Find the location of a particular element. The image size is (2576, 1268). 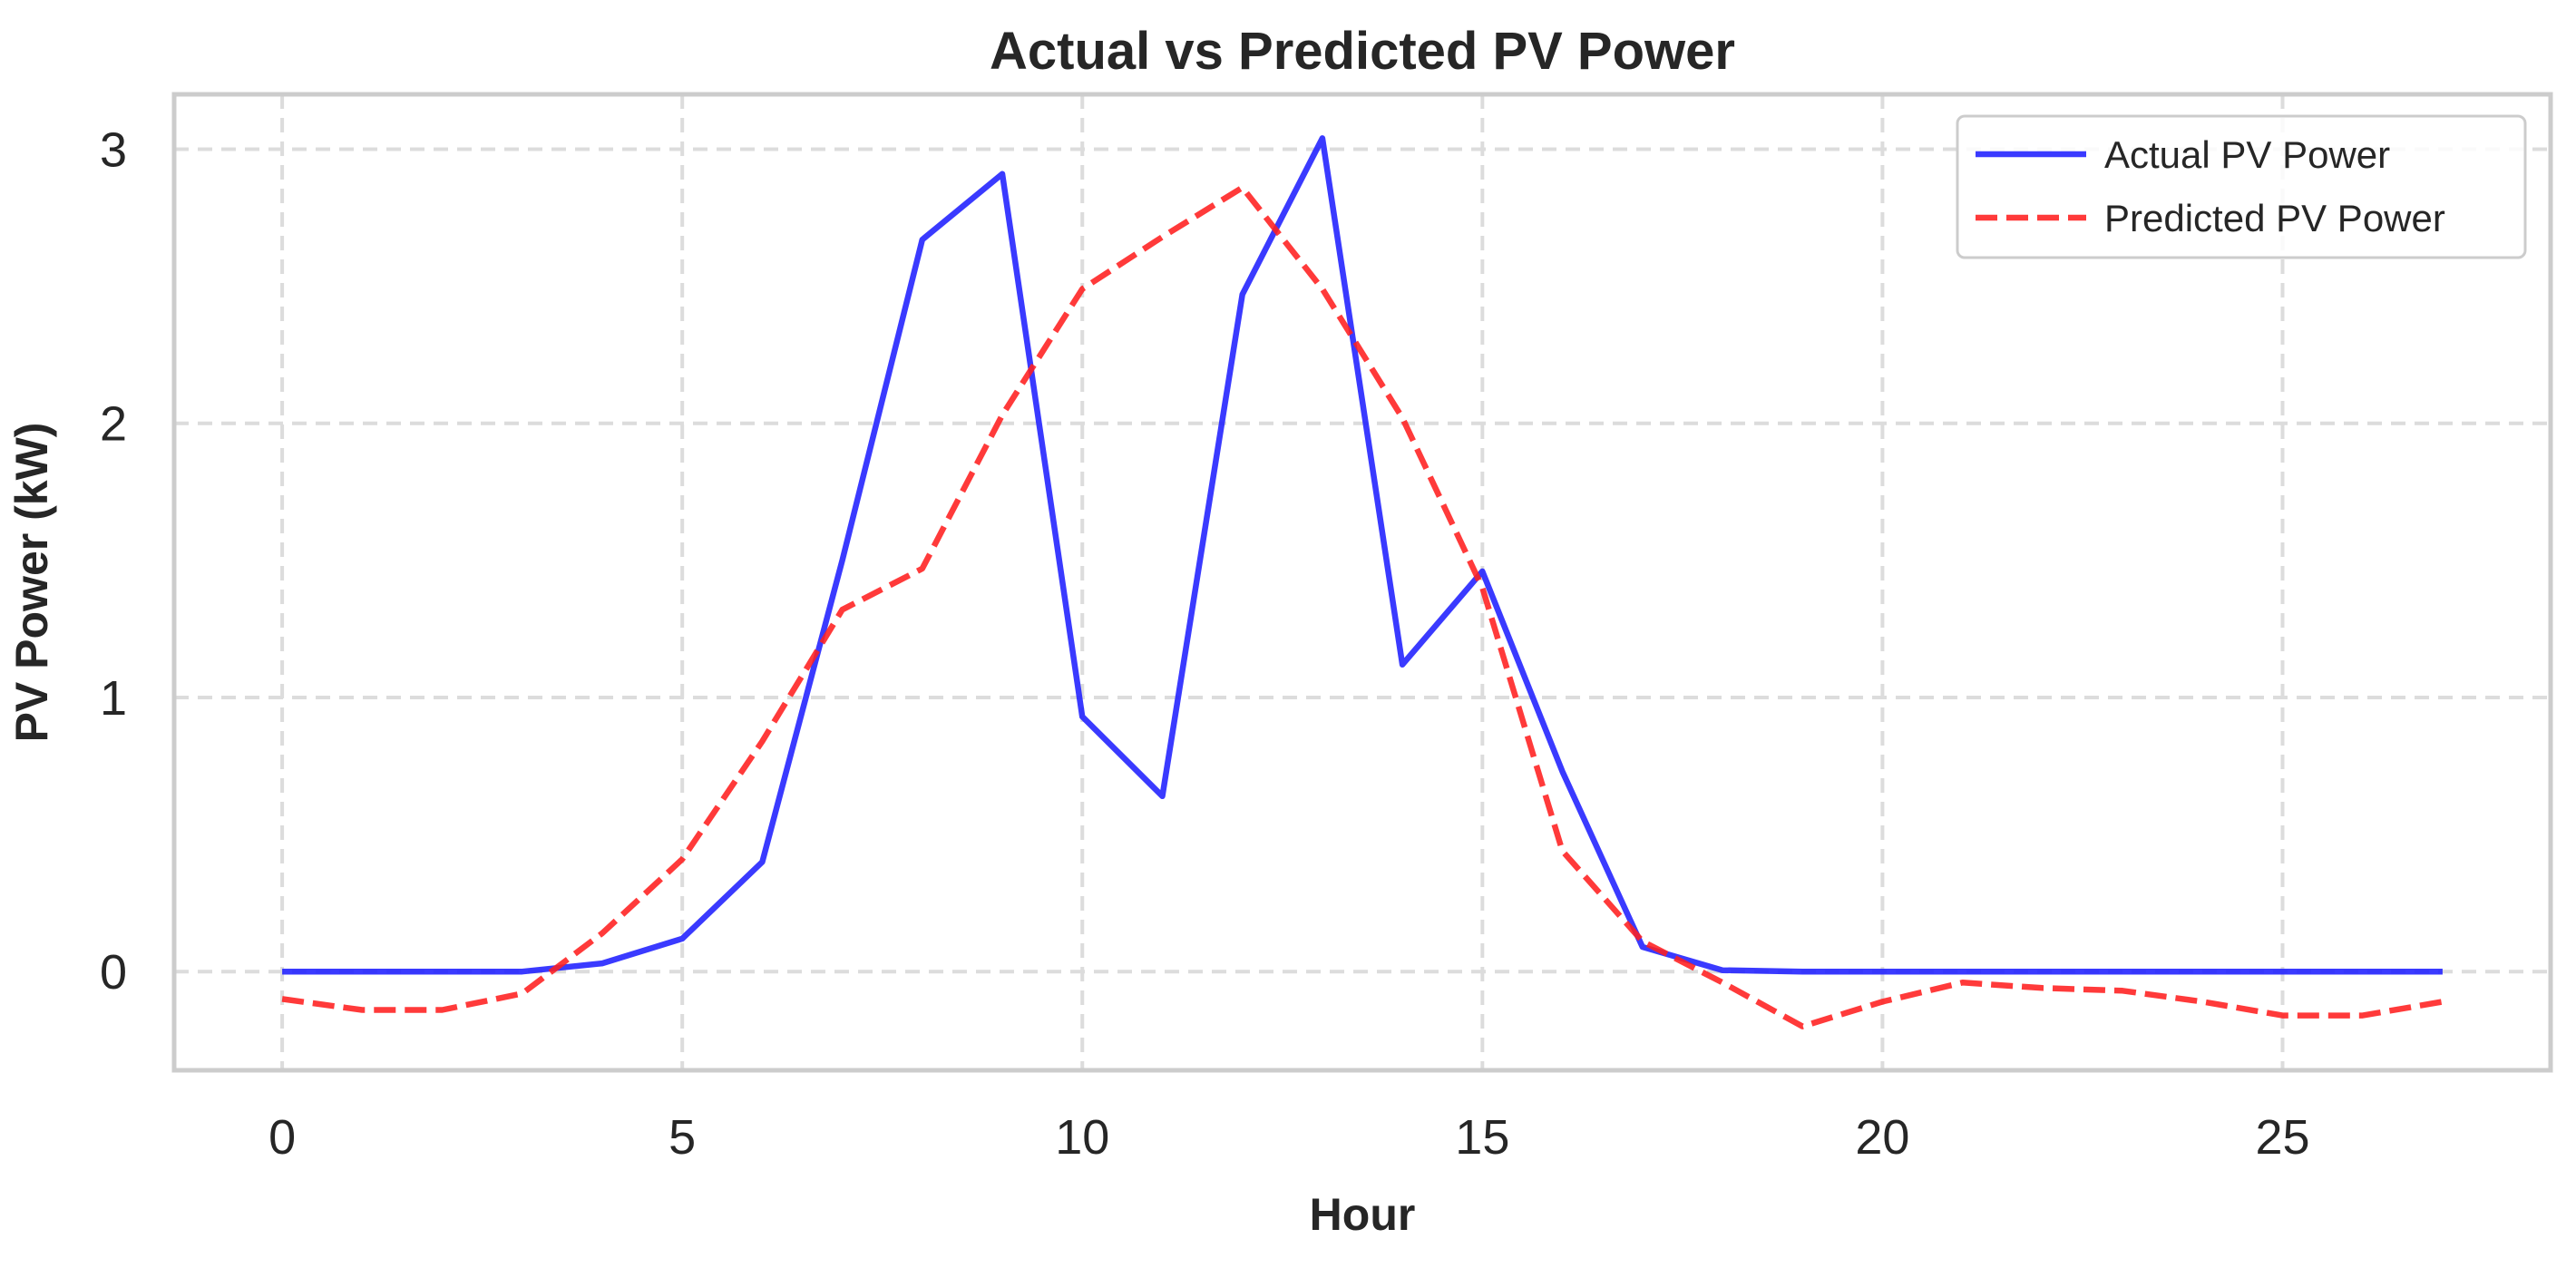

x-tick-label: 15 is located at coordinates (1482, 1138).